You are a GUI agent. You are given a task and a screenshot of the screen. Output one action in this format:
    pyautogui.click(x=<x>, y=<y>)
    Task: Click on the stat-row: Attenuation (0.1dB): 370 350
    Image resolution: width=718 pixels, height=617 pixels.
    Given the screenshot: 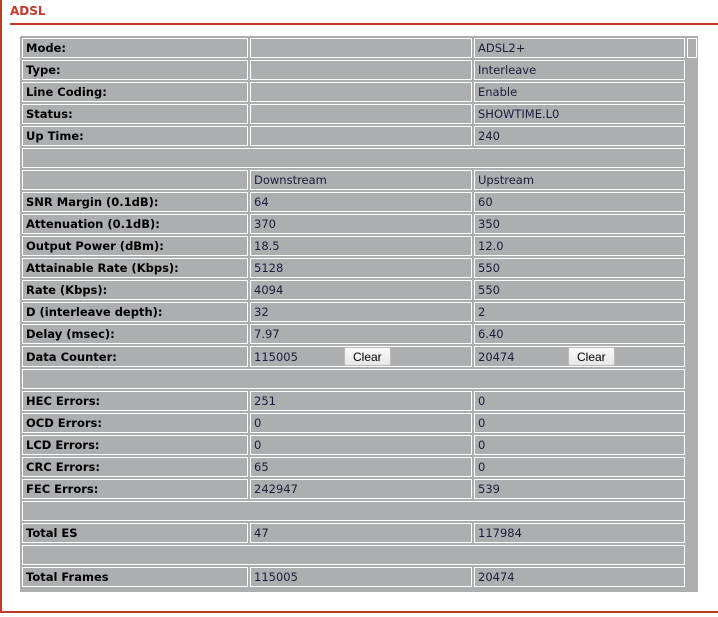 What is the action you would take?
    pyautogui.click(x=353, y=224)
    